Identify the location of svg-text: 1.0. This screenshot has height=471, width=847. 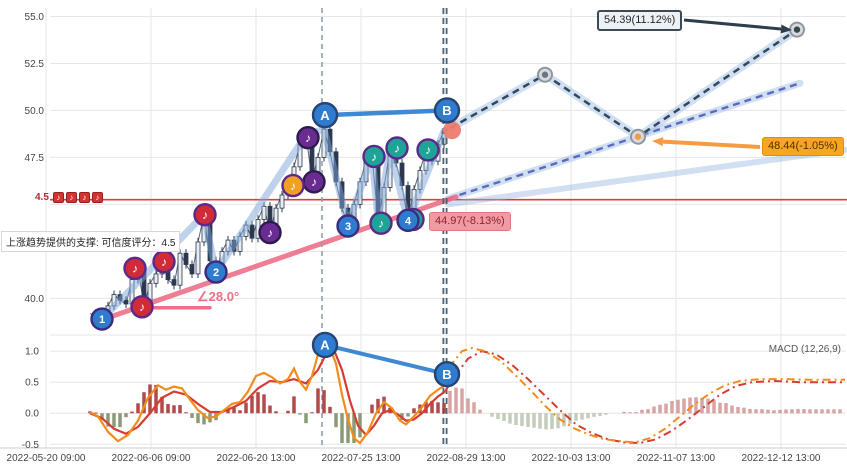
(32, 352).